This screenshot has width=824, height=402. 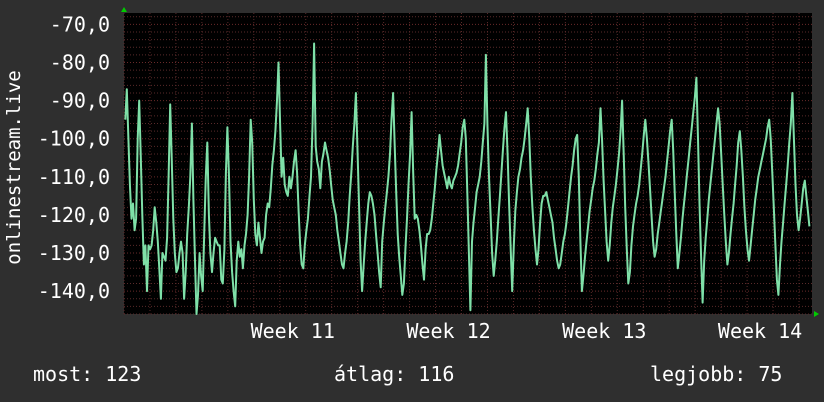 What do you see at coordinates (770, 374) in the screenshot?
I see `stat-best-value: 75` at bounding box center [770, 374].